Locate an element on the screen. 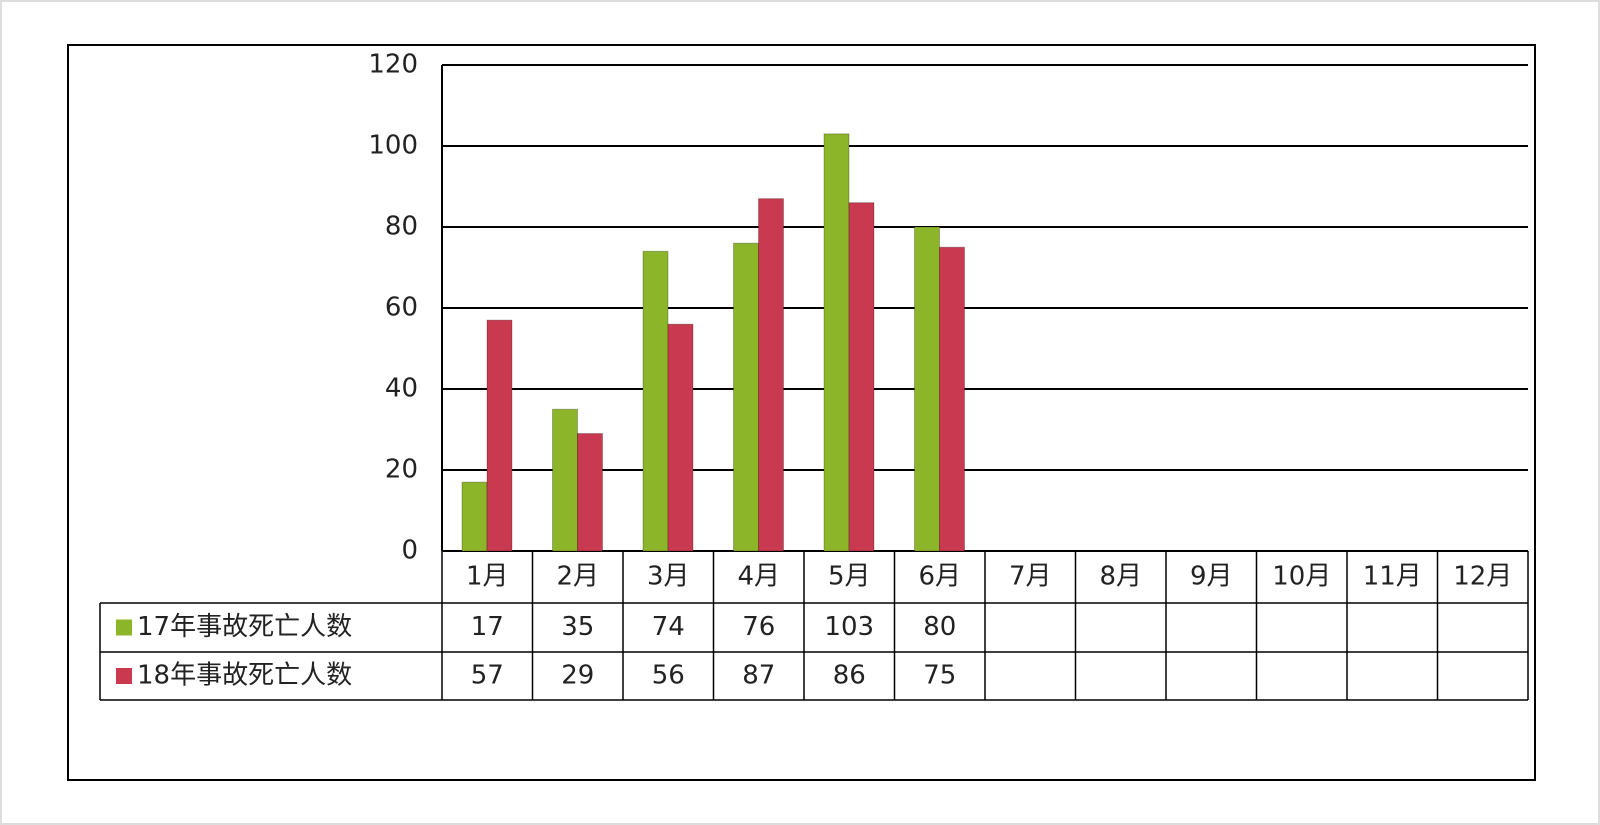  x-tick-label: 5月 is located at coordinates (849, 577).